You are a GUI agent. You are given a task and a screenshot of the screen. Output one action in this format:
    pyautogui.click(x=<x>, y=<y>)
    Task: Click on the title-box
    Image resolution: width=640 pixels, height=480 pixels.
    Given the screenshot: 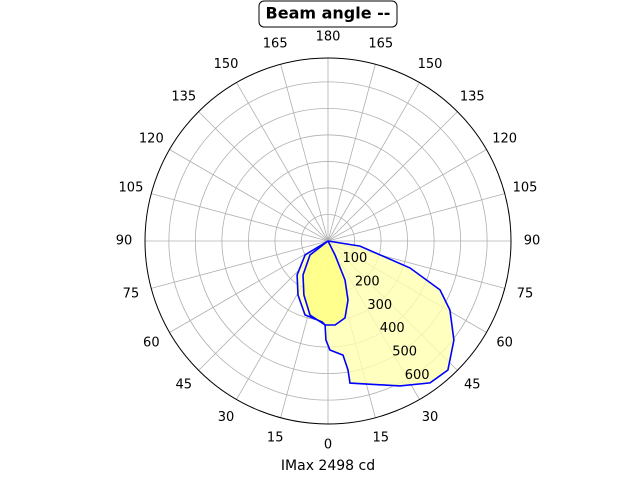 What is the action you would take?
    pyautogui.click(x=328, y=14)
    